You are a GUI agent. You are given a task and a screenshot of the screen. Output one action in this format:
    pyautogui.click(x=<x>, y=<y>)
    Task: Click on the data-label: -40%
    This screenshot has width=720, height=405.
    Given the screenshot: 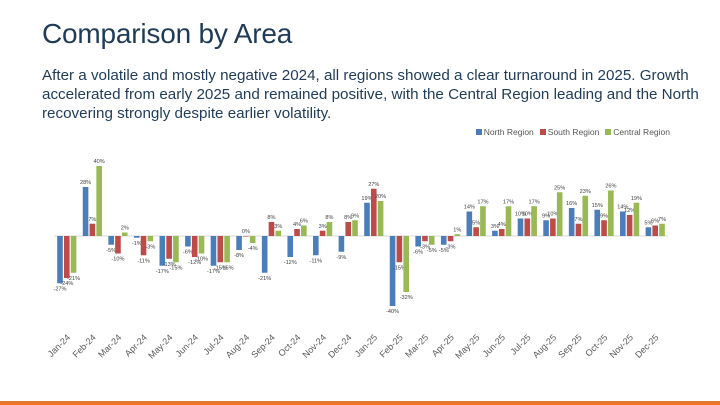 What is the action you would take?
    pyautogui.click(x=392, y=312)
    